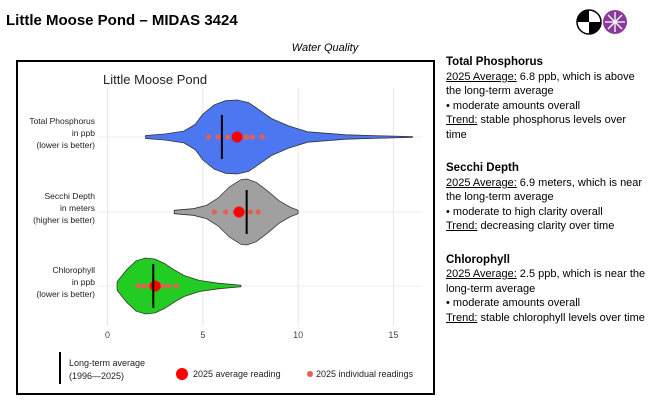 This screenshot has width=650, height=409. What do you see at coordinates (64, 220) in the screenshot?
I see `category-label: (higher is better)` at bounding box center [64, 220].